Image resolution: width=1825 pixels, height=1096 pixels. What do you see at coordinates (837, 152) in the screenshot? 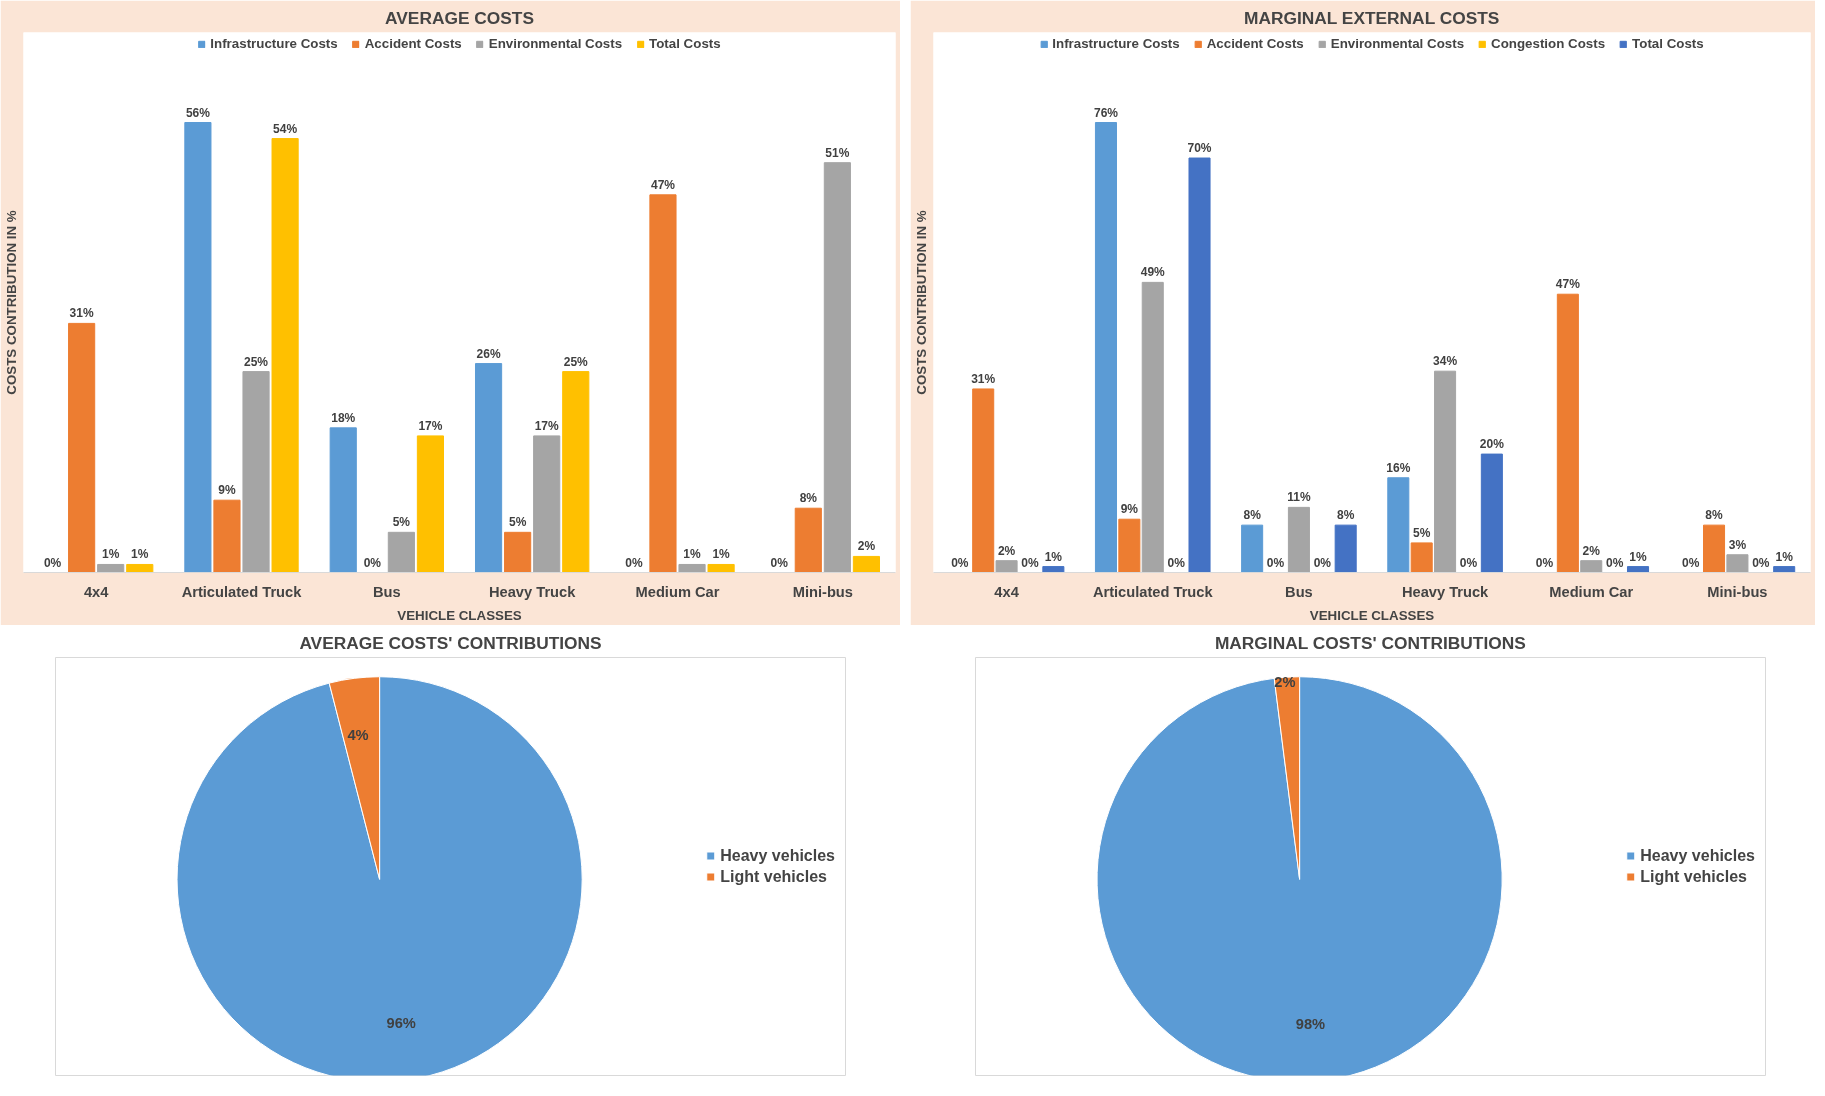
I see `data-label: 51%` at bounding box center [837, 152].